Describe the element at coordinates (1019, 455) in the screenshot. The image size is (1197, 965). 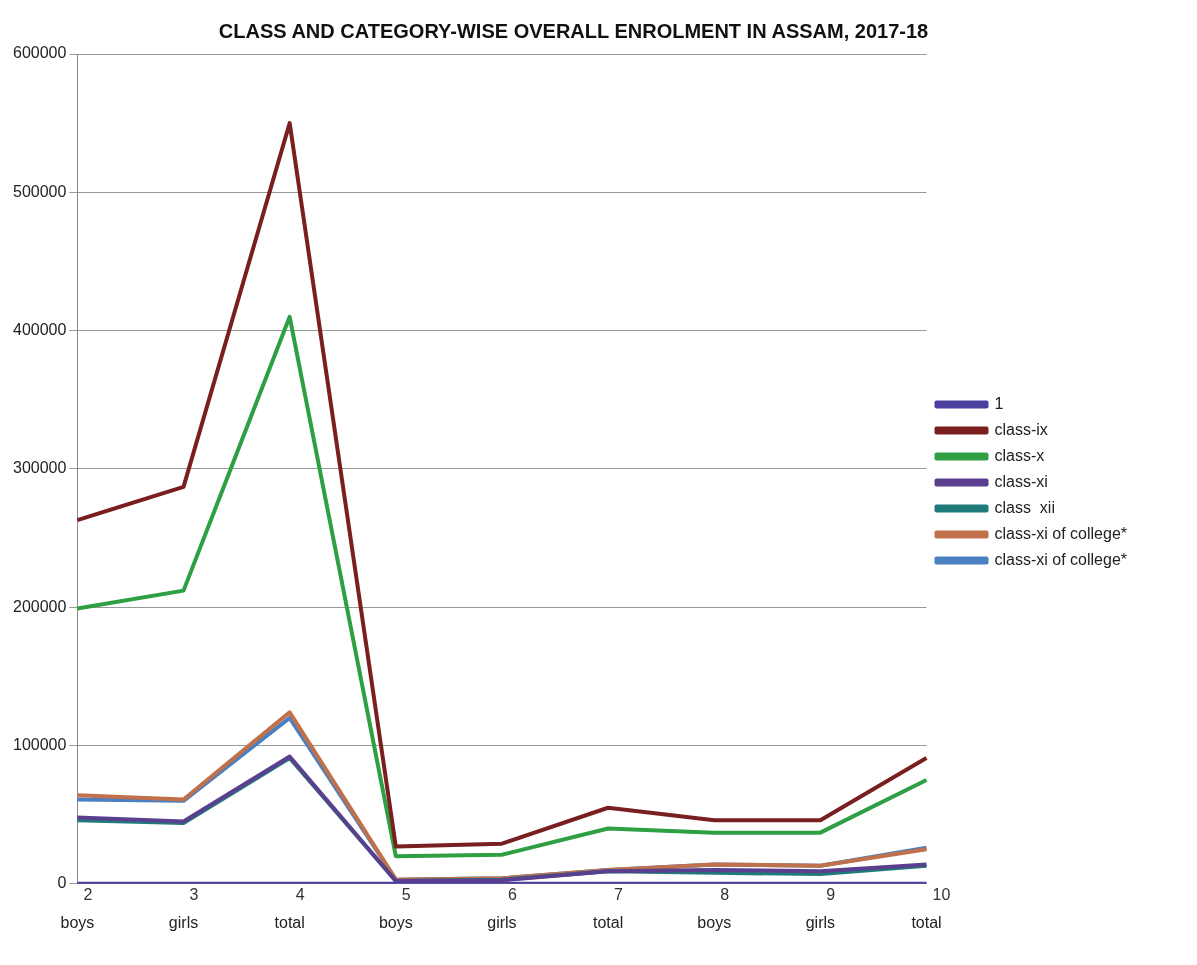
I see `legend-label: class-x` at that location.